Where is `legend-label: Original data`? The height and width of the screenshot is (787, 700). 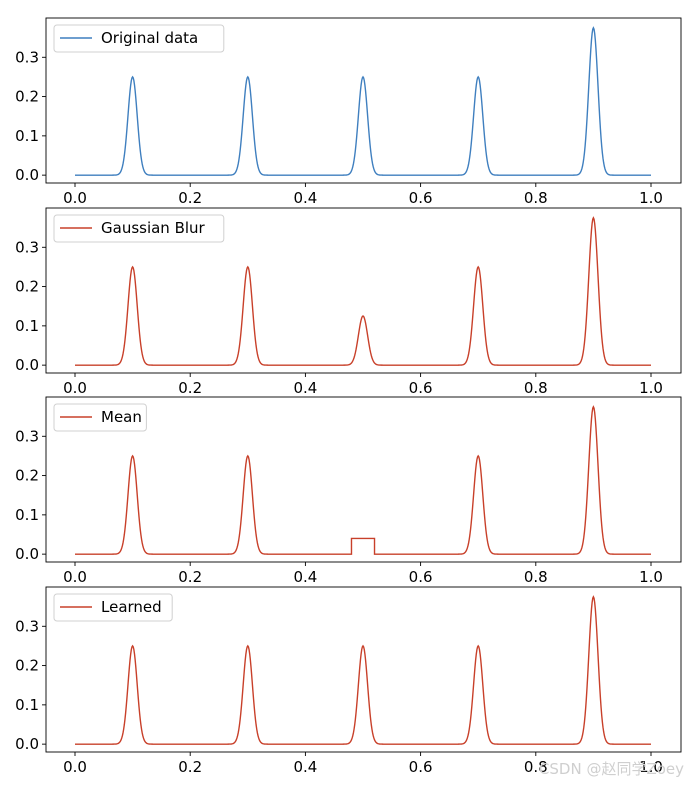 legend-label: Original data is located at coordinates (149, 38).